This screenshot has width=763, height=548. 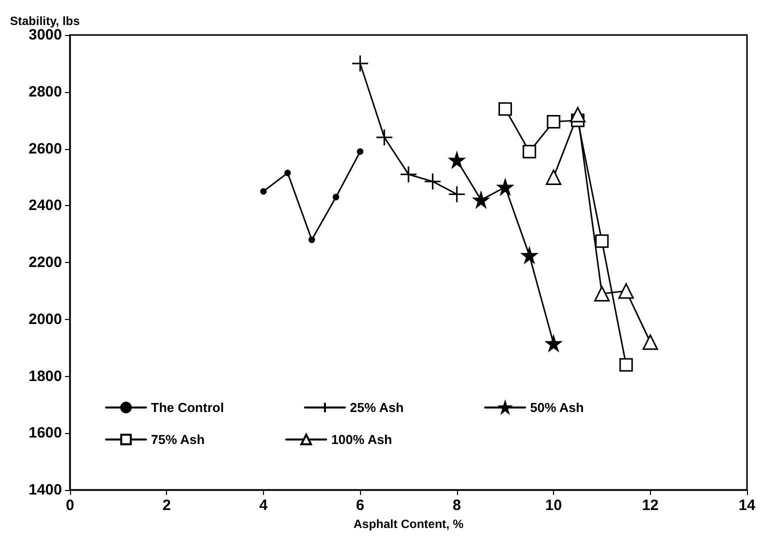 What do you see at coordinates (45, 433) in the screenshot?
I see `y-tick-label: 1600` at bounding box center [45, 433].